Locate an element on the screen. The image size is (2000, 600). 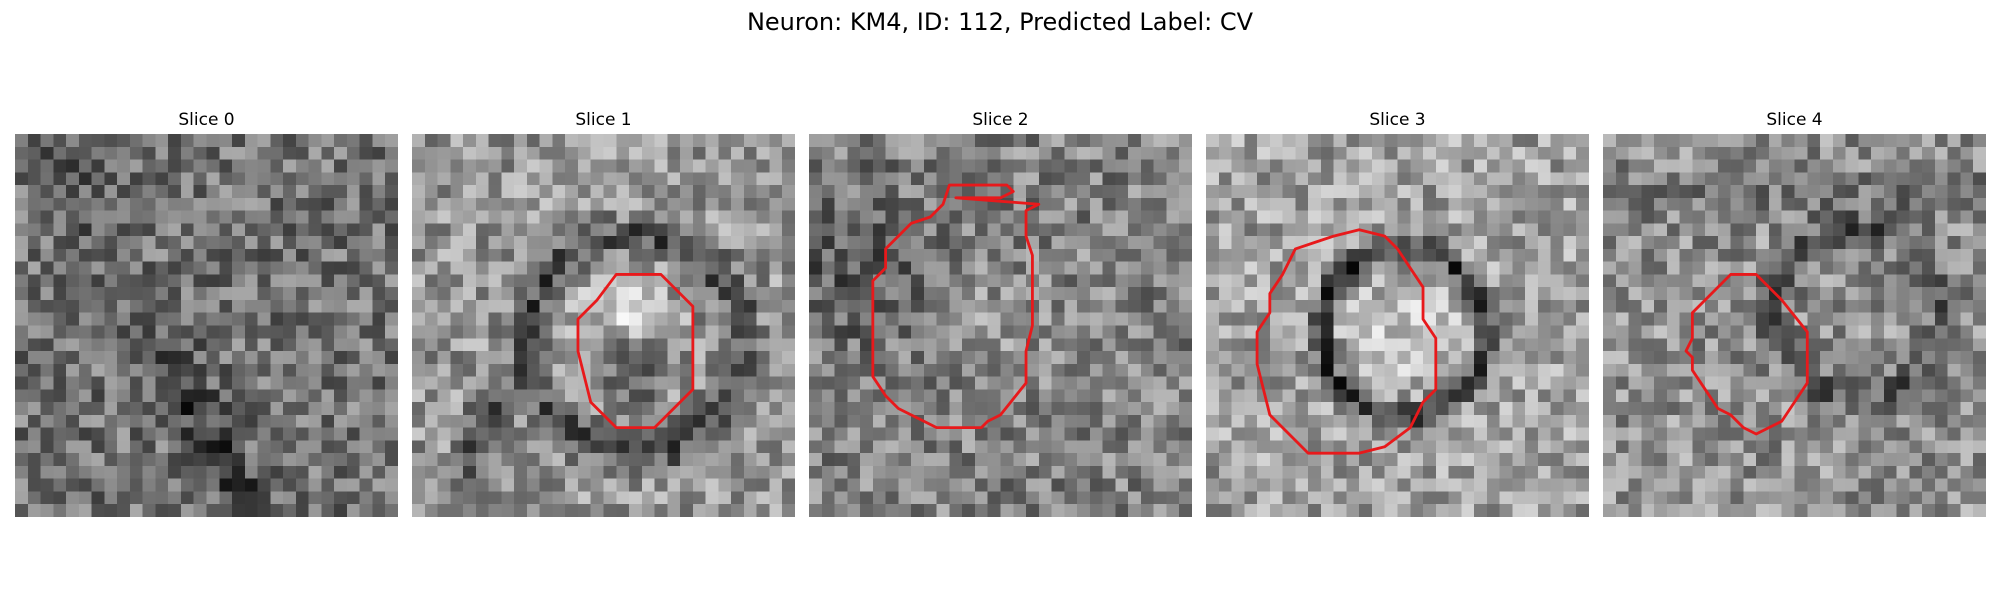
slice-panel-0: Slice 0 is located at coordinates (206, 312).